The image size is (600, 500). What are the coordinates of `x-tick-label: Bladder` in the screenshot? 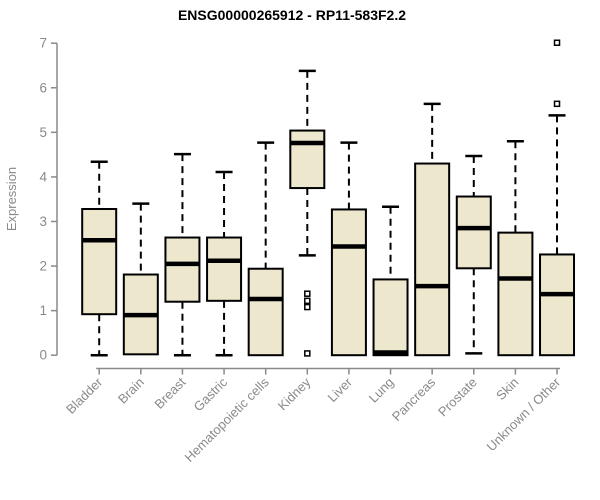 It's located at (84, 395).